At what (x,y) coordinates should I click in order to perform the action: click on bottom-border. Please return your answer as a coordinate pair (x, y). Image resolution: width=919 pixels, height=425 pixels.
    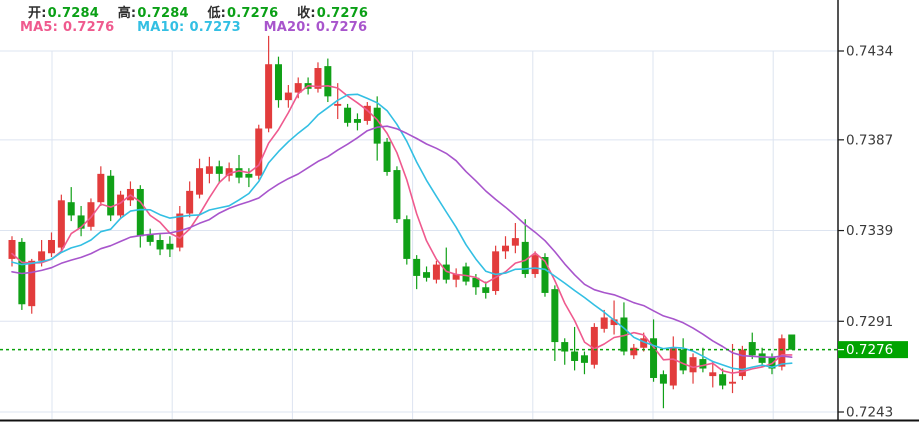
    Looking at the image, I should click on (459, 420).